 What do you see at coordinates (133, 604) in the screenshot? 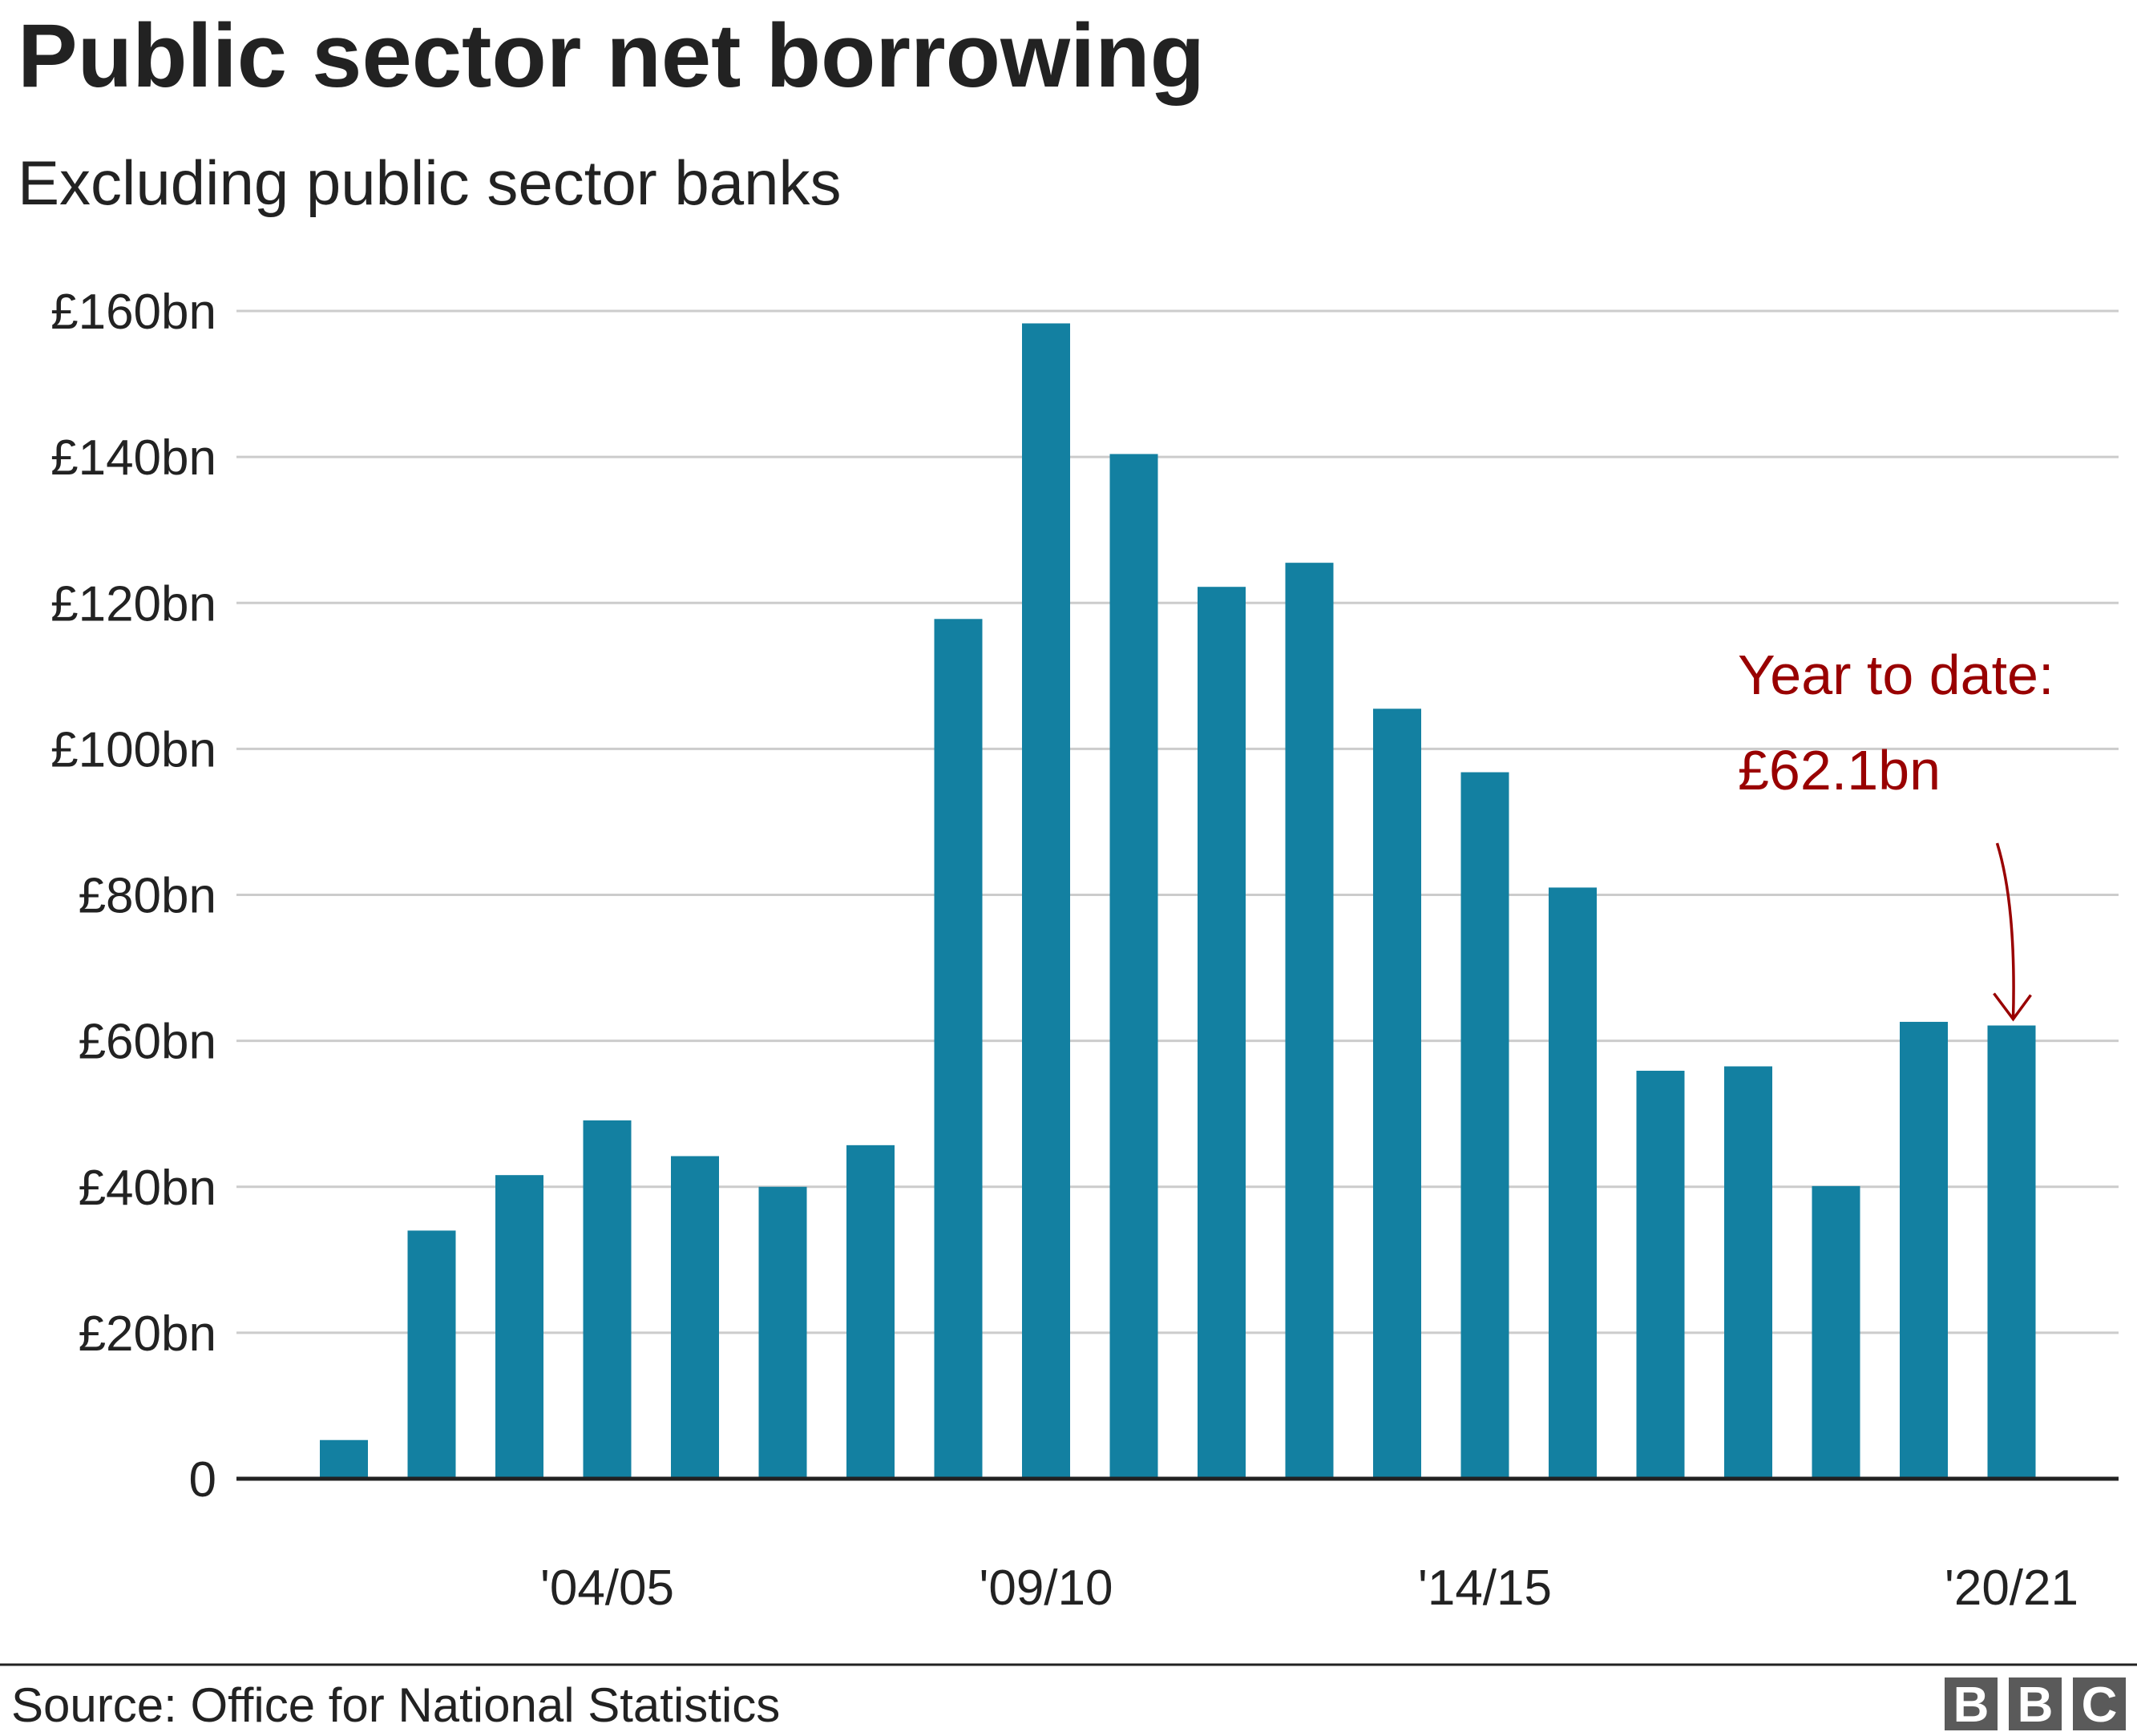
I see `y-tick-label: £120bn` at bounding box center [133, 604].